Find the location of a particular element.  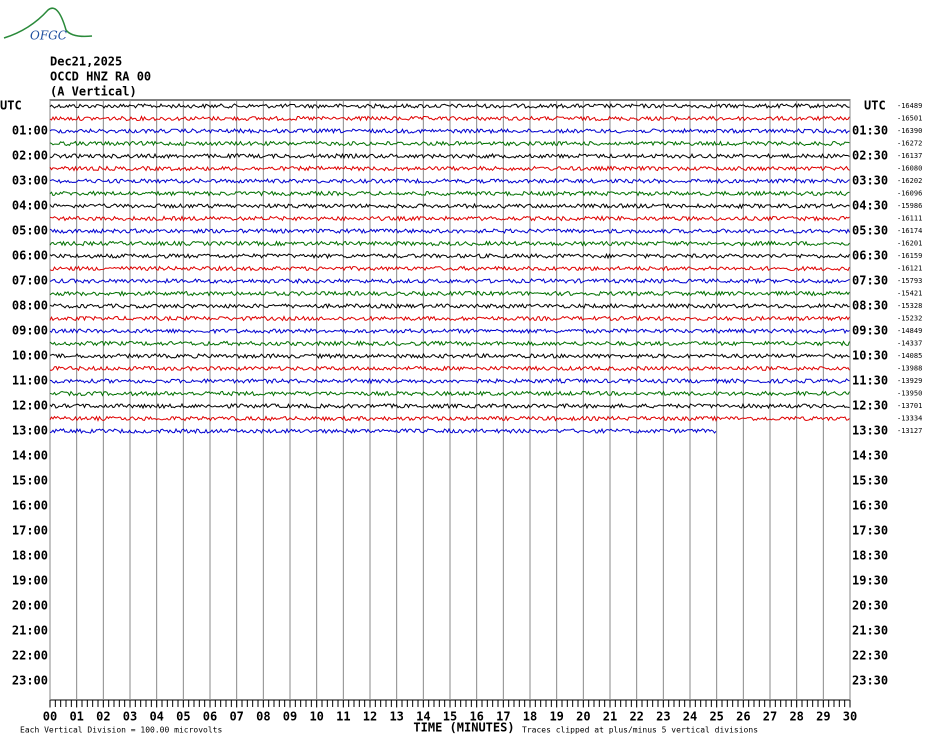

x-tick-label: 22 is located at coordinates (636, 717).